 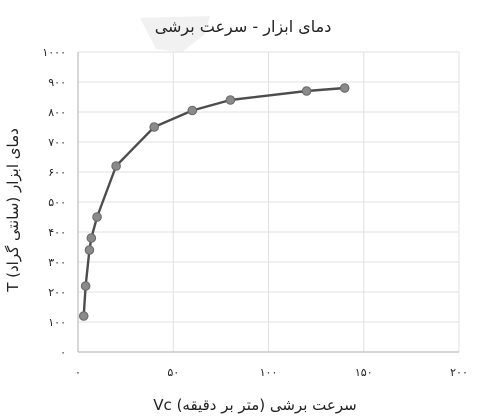 What do you see at coordinates (459, 372) in the screenshot?
I see `x-tick-label: ۲۰۰` at bounding box center [459, 372].